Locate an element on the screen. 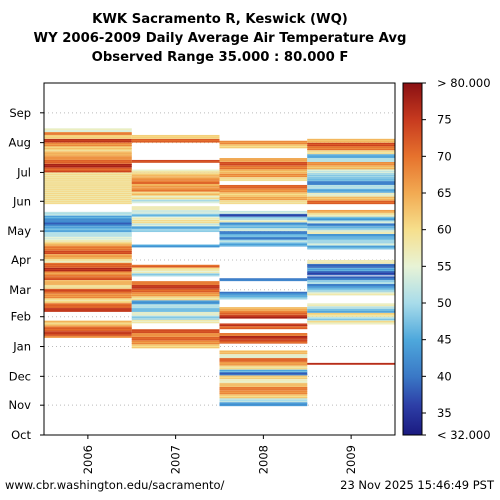 This screenshot has height=500, width=500. x-tick-label: 2007 is located at coordinates (176, 459).